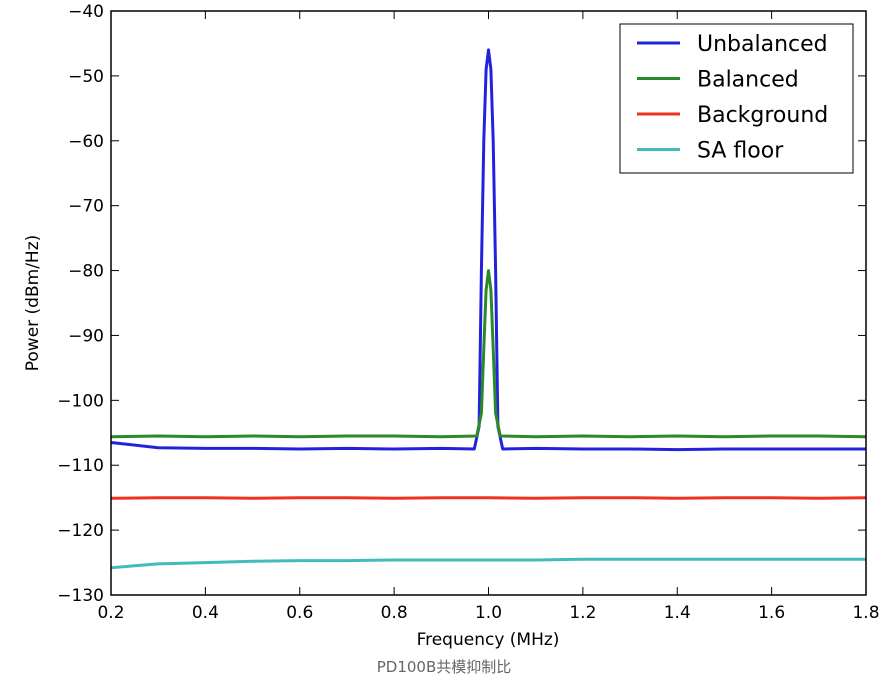  What do you see at coordinates (299, 613) in the screenshot?
I see `x-tick-label: 0.6` at bounding box center [299, 613].